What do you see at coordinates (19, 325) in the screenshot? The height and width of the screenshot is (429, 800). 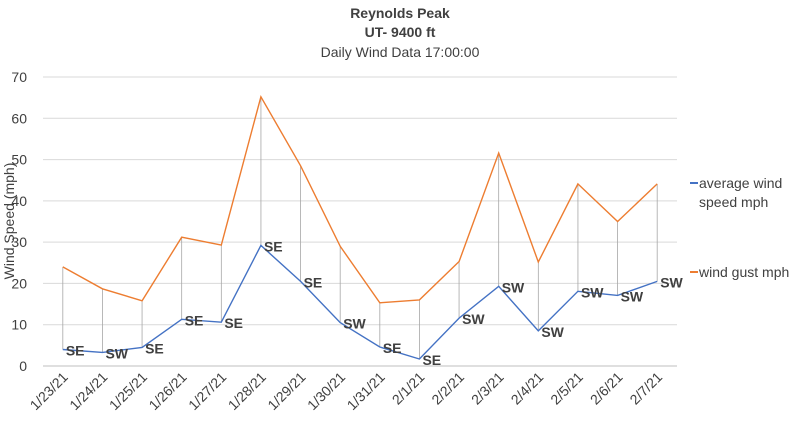 I see `y-tick-label: 10` at bounding box center [19, 325].